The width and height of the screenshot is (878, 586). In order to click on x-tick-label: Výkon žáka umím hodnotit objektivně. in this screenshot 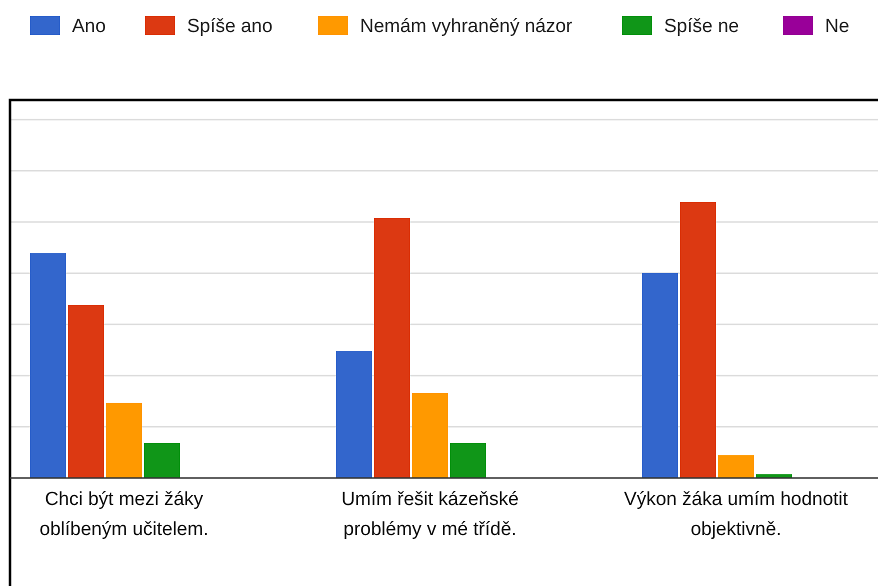, I will do `click(736, 514)`.